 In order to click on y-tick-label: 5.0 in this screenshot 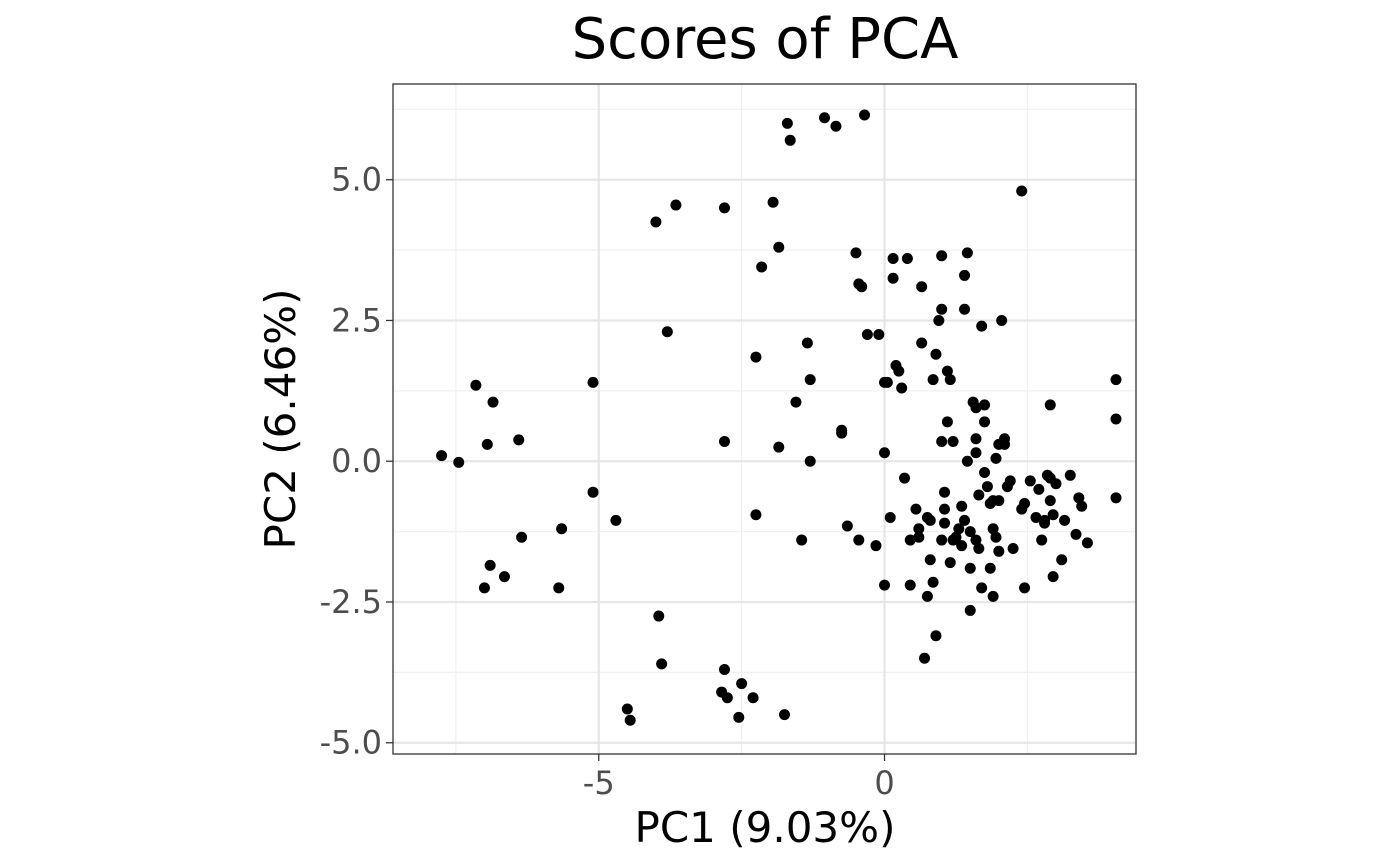, I will do `click(356, 180)`.